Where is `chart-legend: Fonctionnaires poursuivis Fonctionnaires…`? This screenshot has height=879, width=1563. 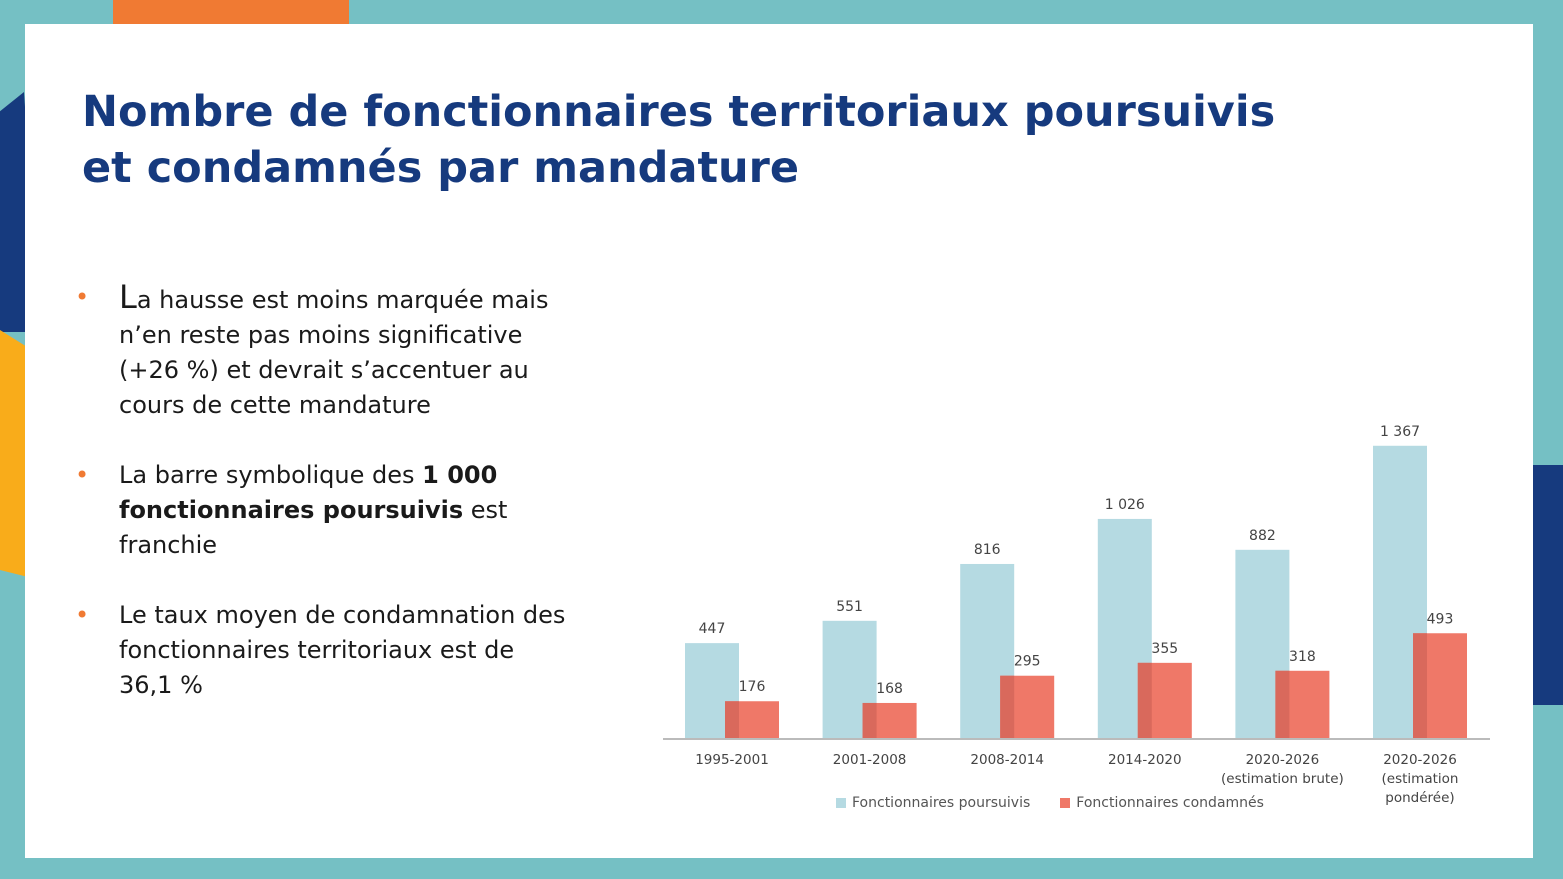
chart-legend: Fonctionnaires poursuivis Fonctionnaires… is located at coordinates (1050, 803).